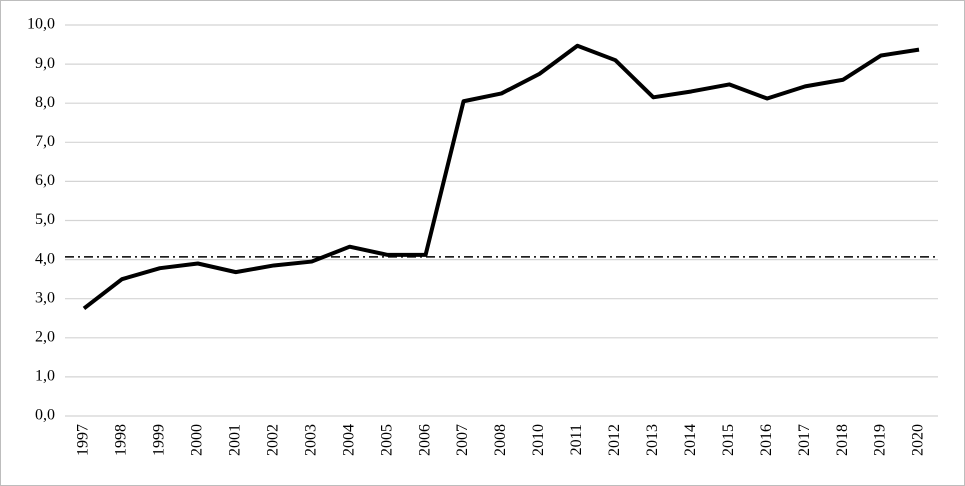 The image size is (965, 486). I want to click on x-tick-label: 1998, so click(121, 440).